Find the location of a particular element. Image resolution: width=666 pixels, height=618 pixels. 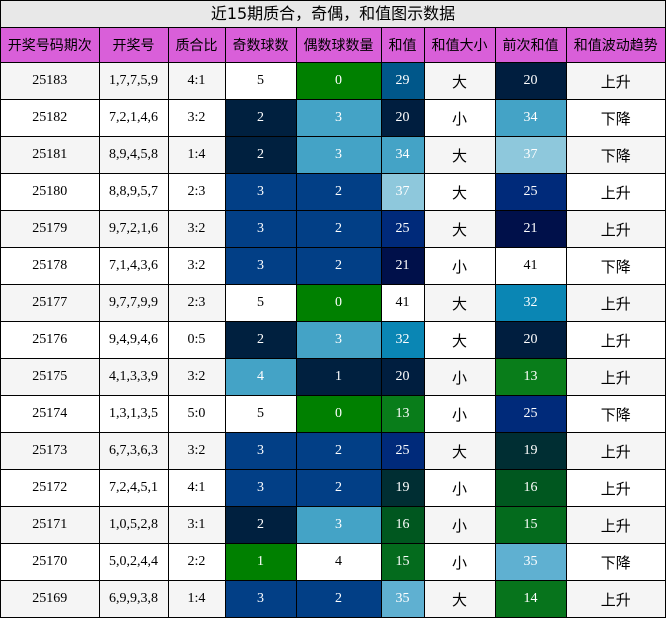

cell-prev-sum: 16 is located at coordinates (530, 488).